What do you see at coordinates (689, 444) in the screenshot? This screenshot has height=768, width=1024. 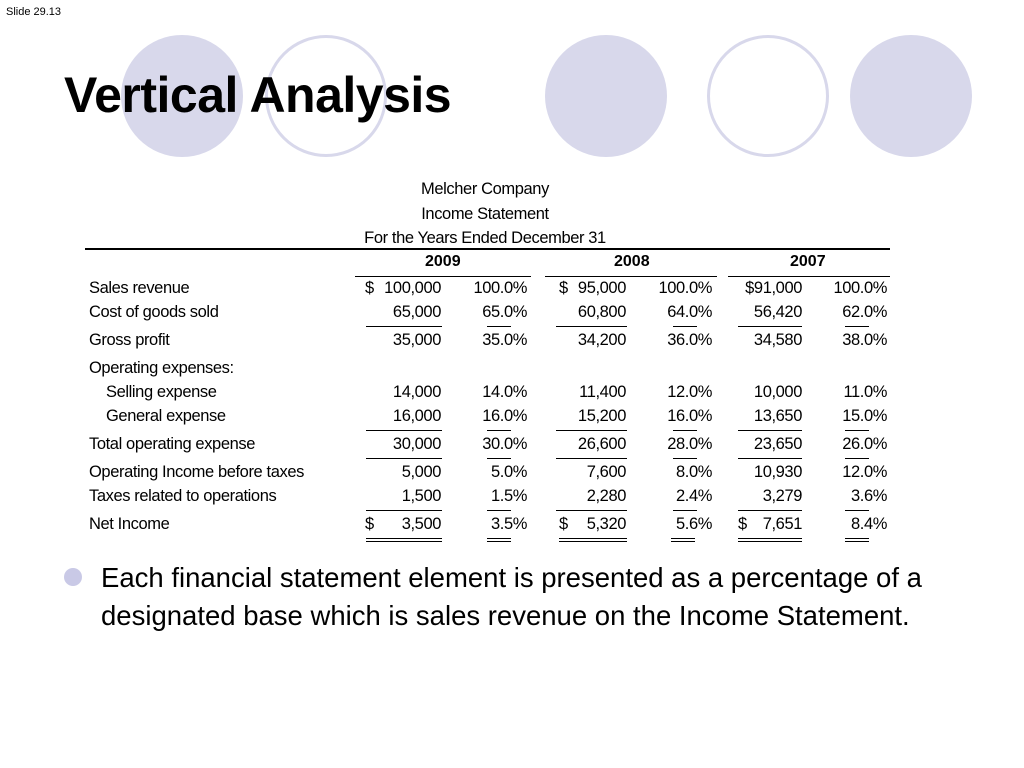 I see `percent-2008: 28.0%` at bounding box center [689, 444].